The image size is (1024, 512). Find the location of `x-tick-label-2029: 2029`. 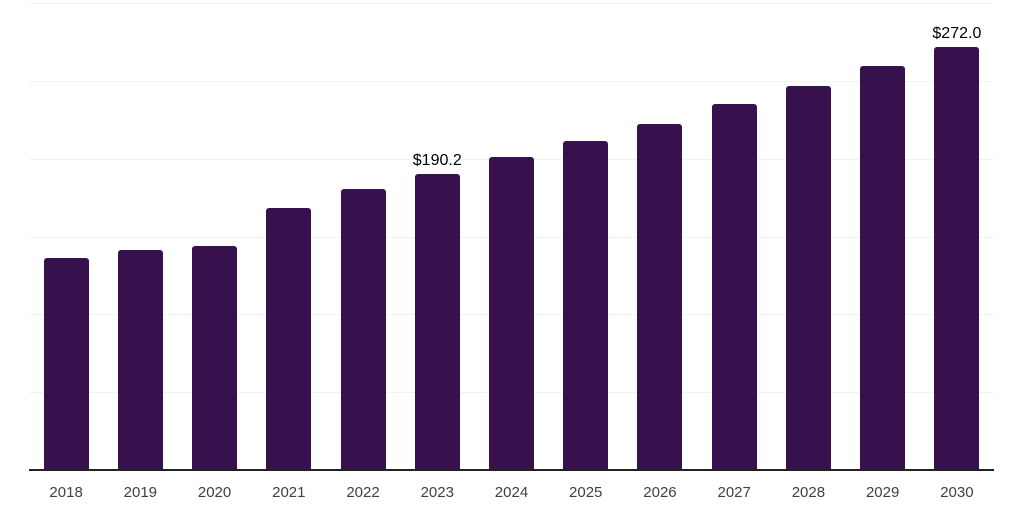

x-tick-label-2029: 2029 is located at coordinates (882, 492).